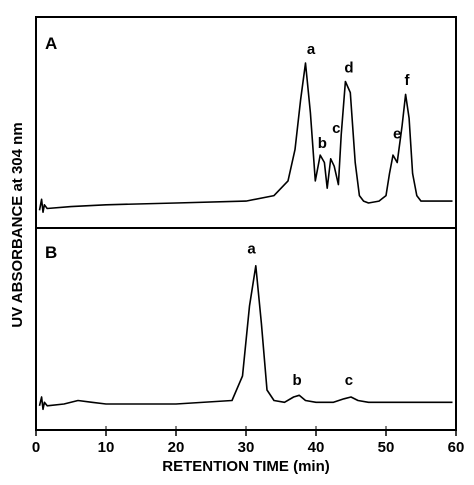 The height and width of the screenshot is (485, 474). I want to click on x-tick-label: 40, so click(316, 447).